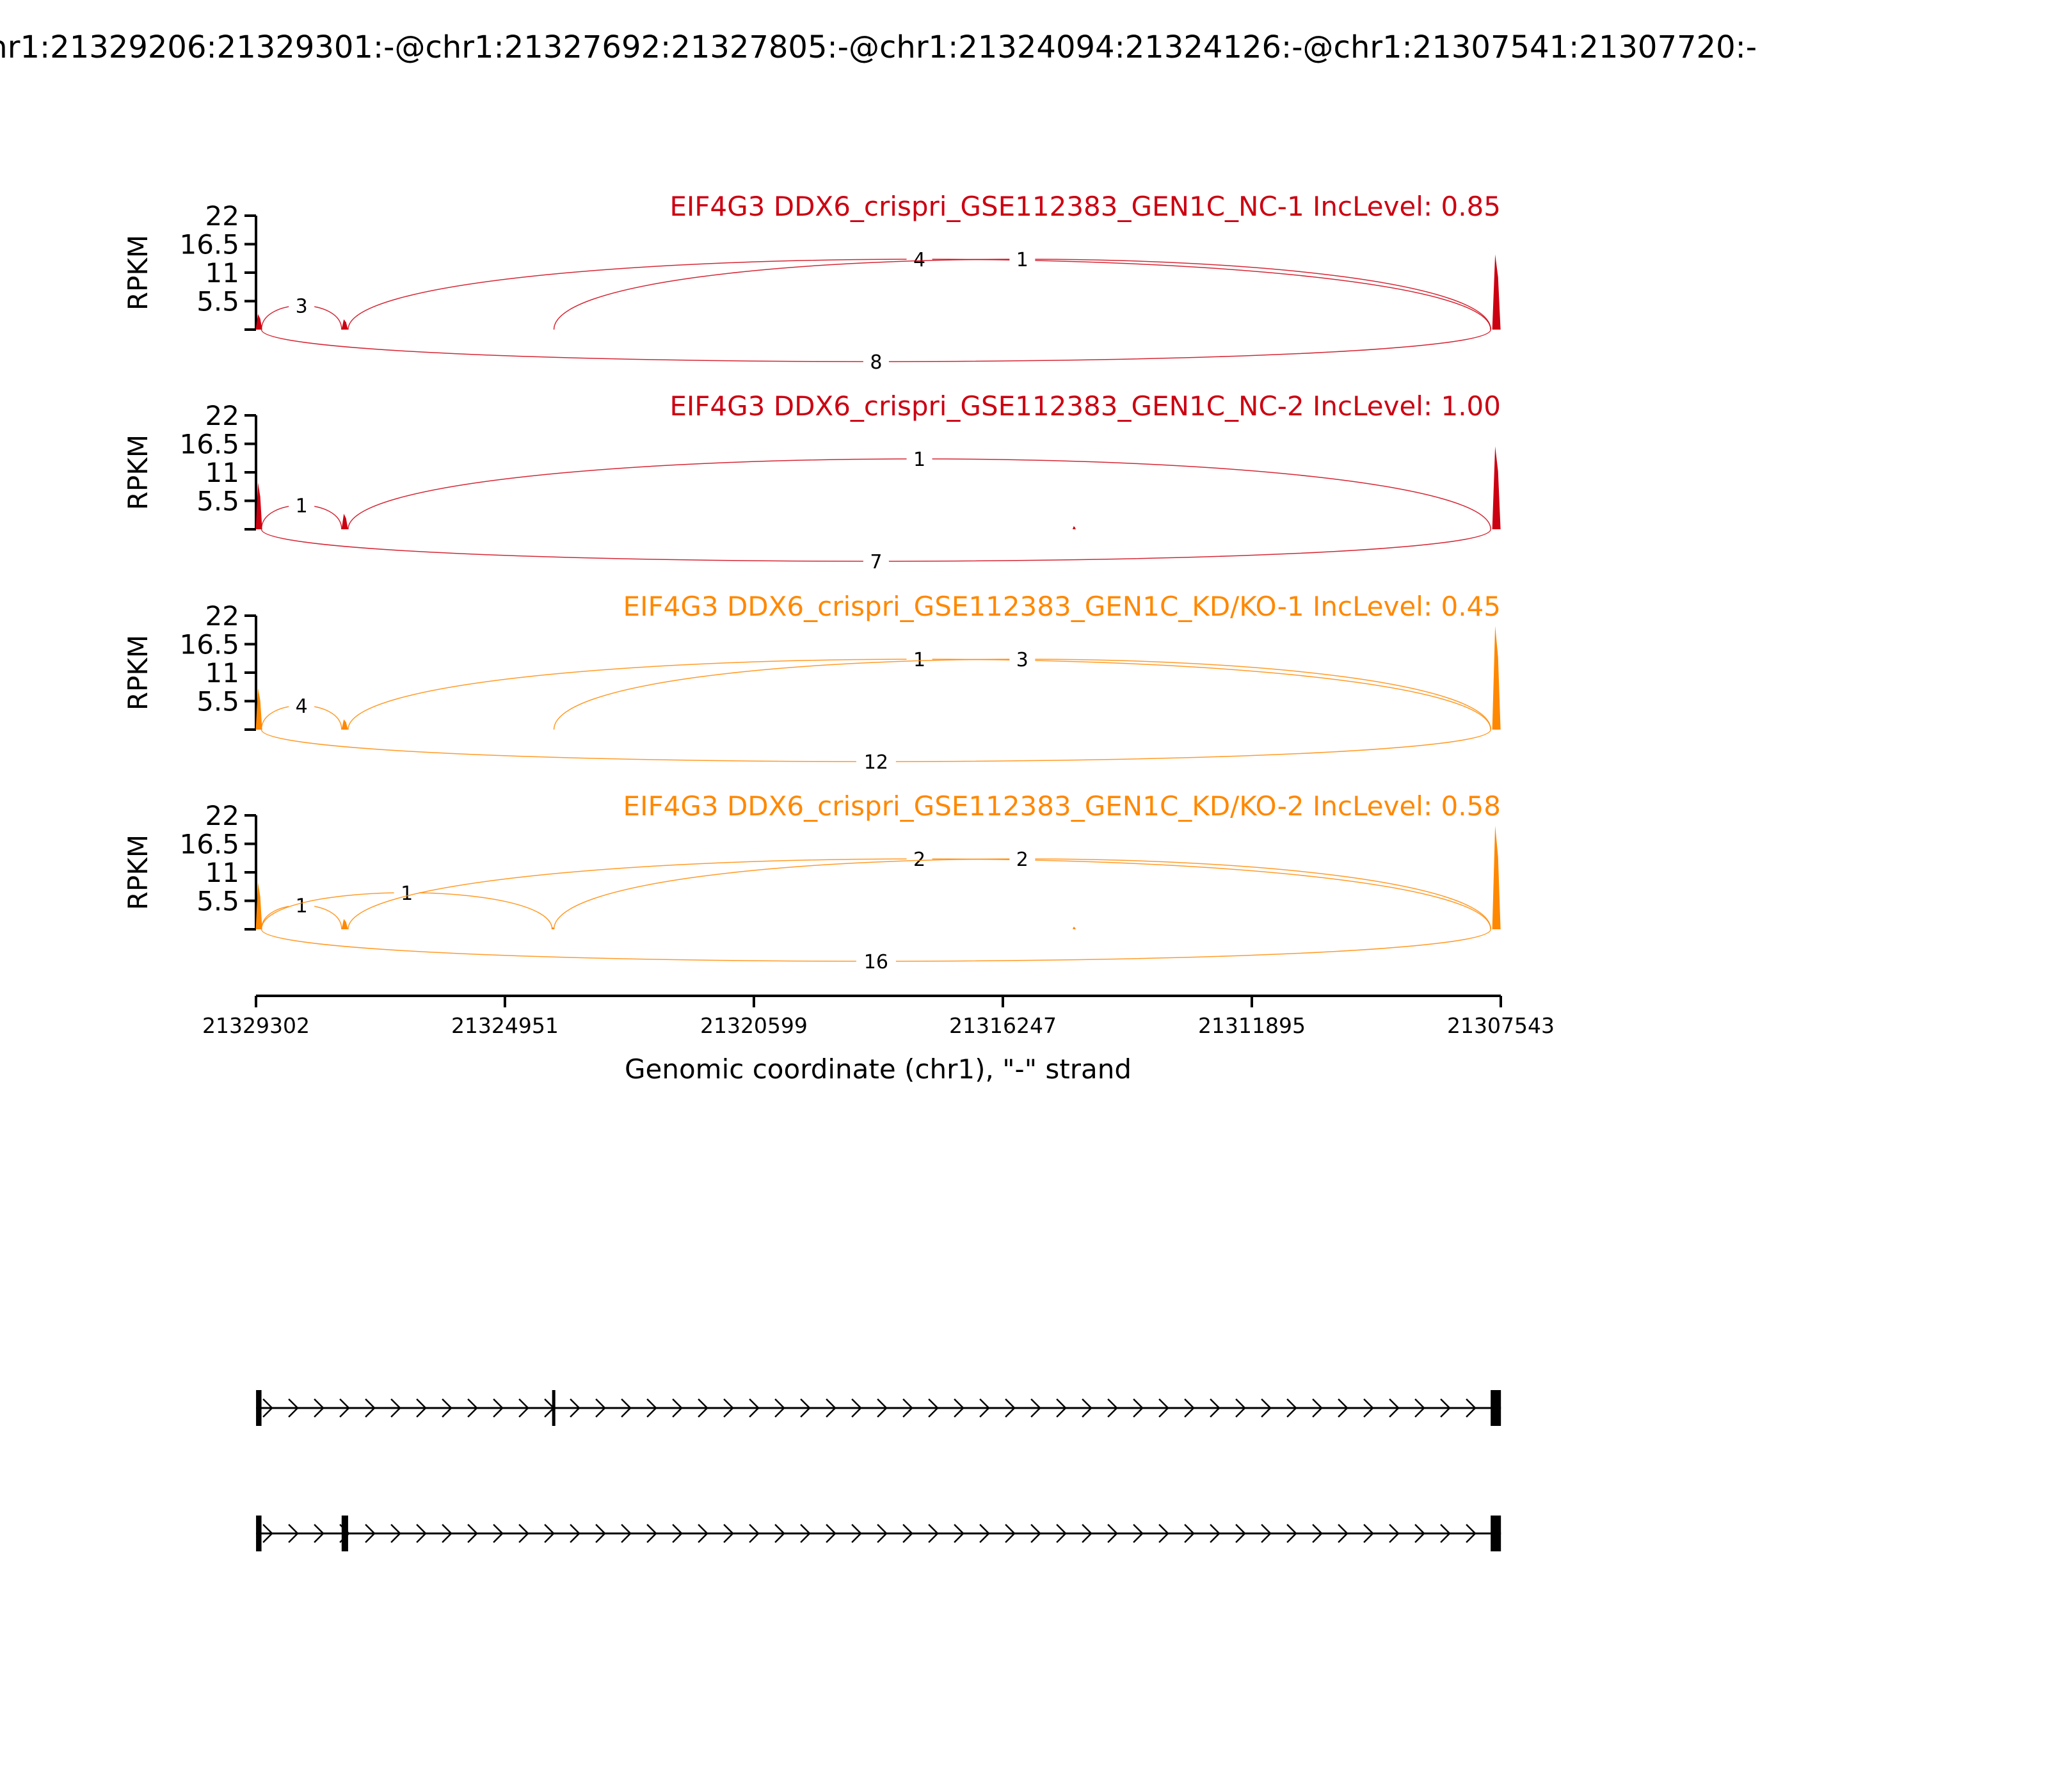  I want to click on junction-count: 16, so click(876, 962).